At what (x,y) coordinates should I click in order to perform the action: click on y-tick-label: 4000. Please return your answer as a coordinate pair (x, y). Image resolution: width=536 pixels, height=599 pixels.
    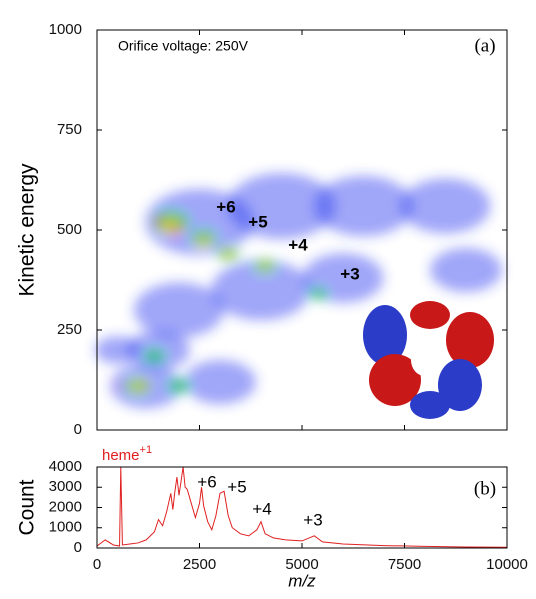
    Looking at the image, I should click on (65, 466).